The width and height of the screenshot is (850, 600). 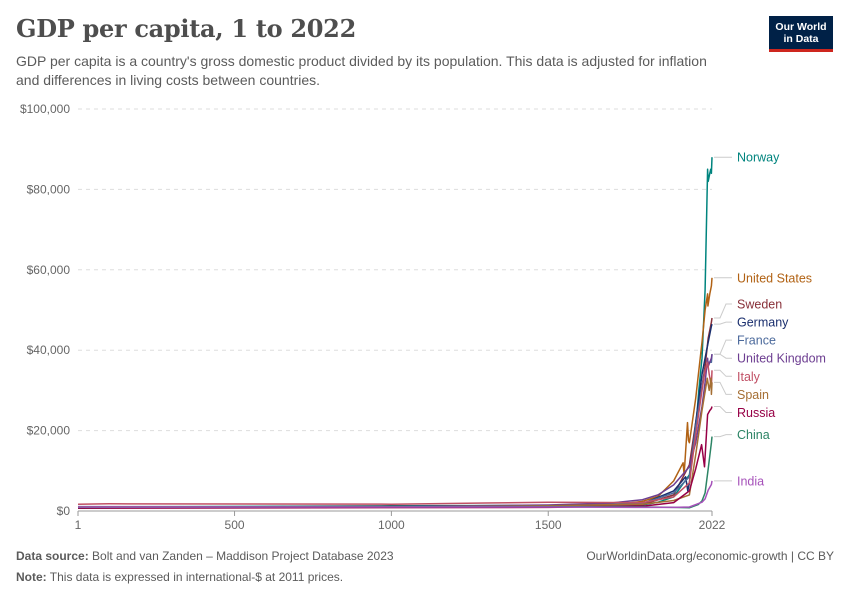 I want to click on series-label-germany: Germany, so click(x=763, y=323).